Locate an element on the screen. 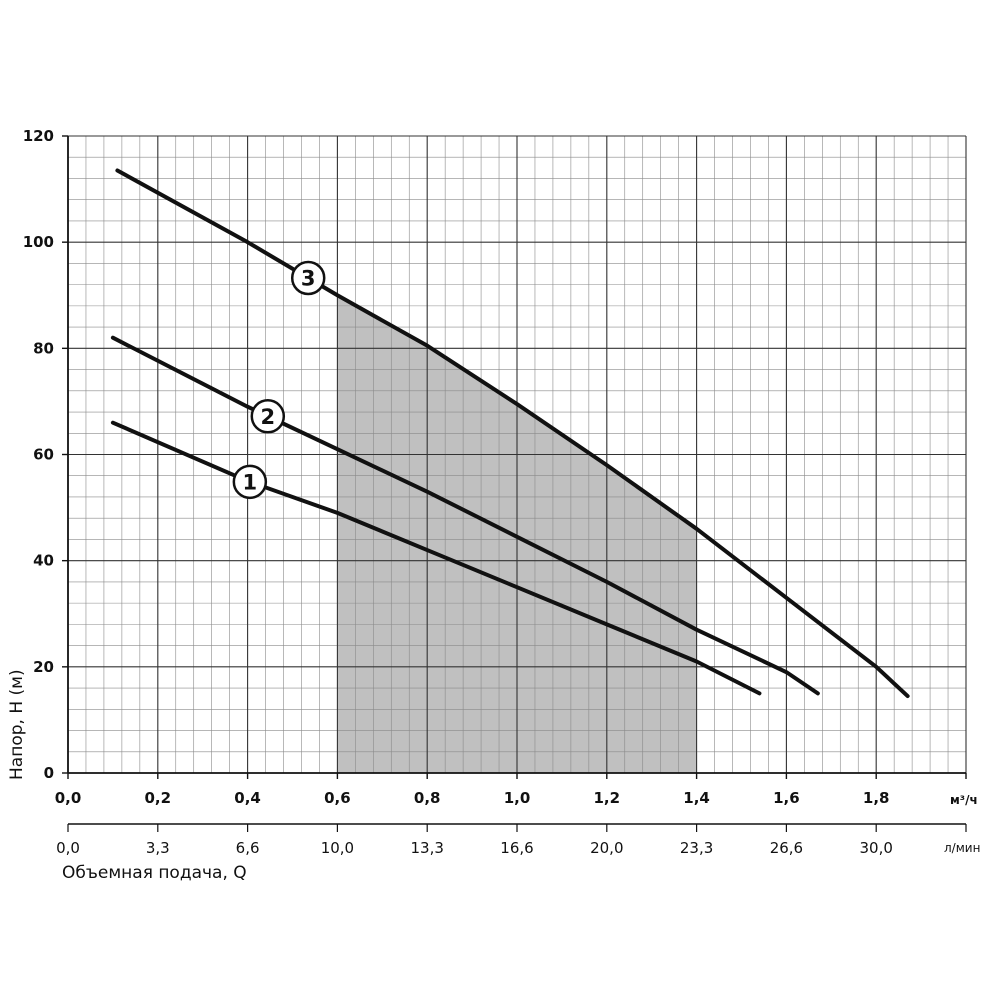 The height and width of the screenshot is (1000, 1000). x-tick-labels-primary: 0,0 0,2 0,4 0,6 0,8 1,0 1,2 1,4 1,6 1,8 is located at coordinates (472, 798).